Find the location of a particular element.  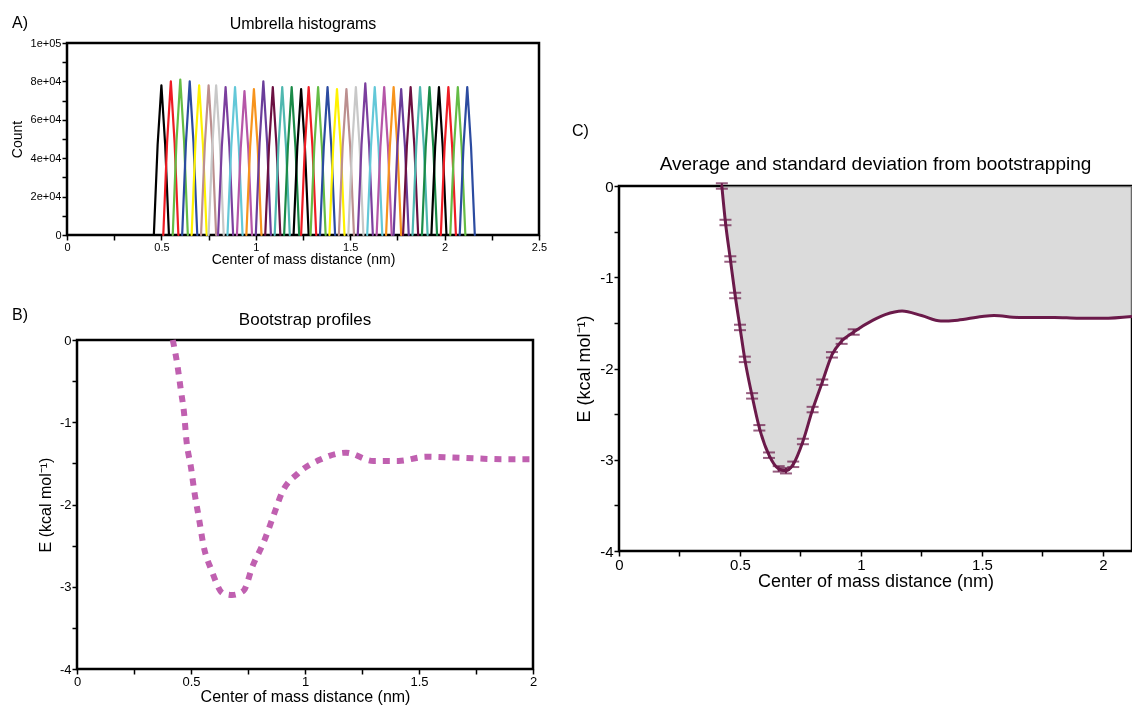

chart-title: Average and standard deviation from bootstrapping is located at coordinates (875, 163).